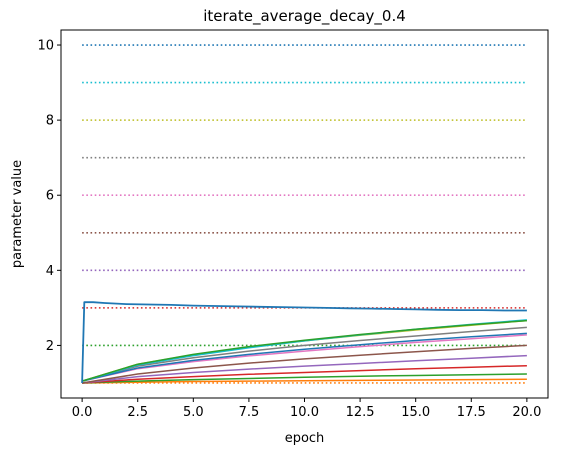 The width and height of the screenshot is (562, 455). I want to click on x-tick-label: 15.0, so click(415, 412).